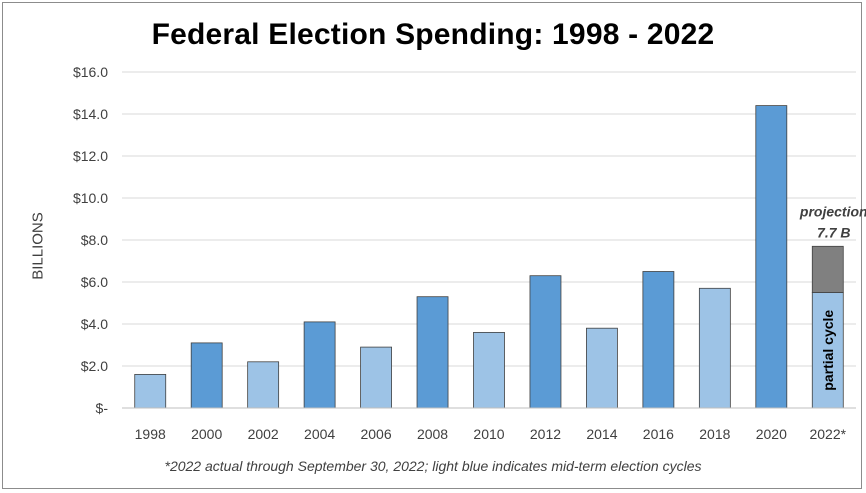 Image resolution: width=866 pixels, height=493 pixels. What do you see at coordinates (150, 434) in the screenshot?
I see `x-tick-label: 1998` at bounding box center [150, 434].